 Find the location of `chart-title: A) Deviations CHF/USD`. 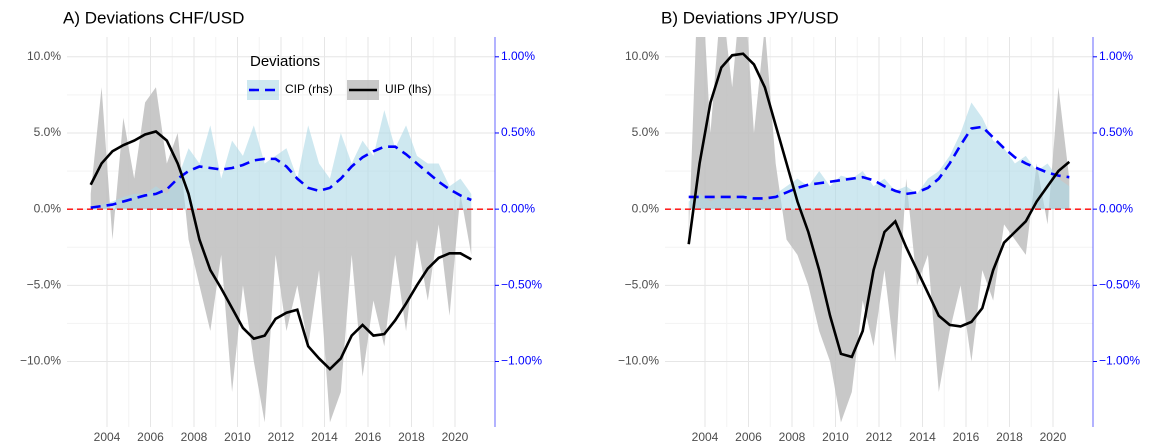

chart-title: A) Deviations CHF/USD is located at coordinates (153, 17).